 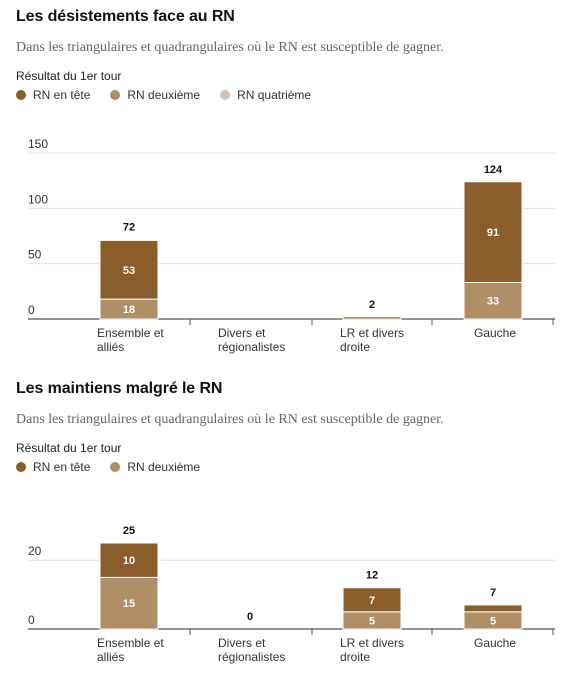 I want to click on bar-total-label: 2, so click(x=372, y=305).